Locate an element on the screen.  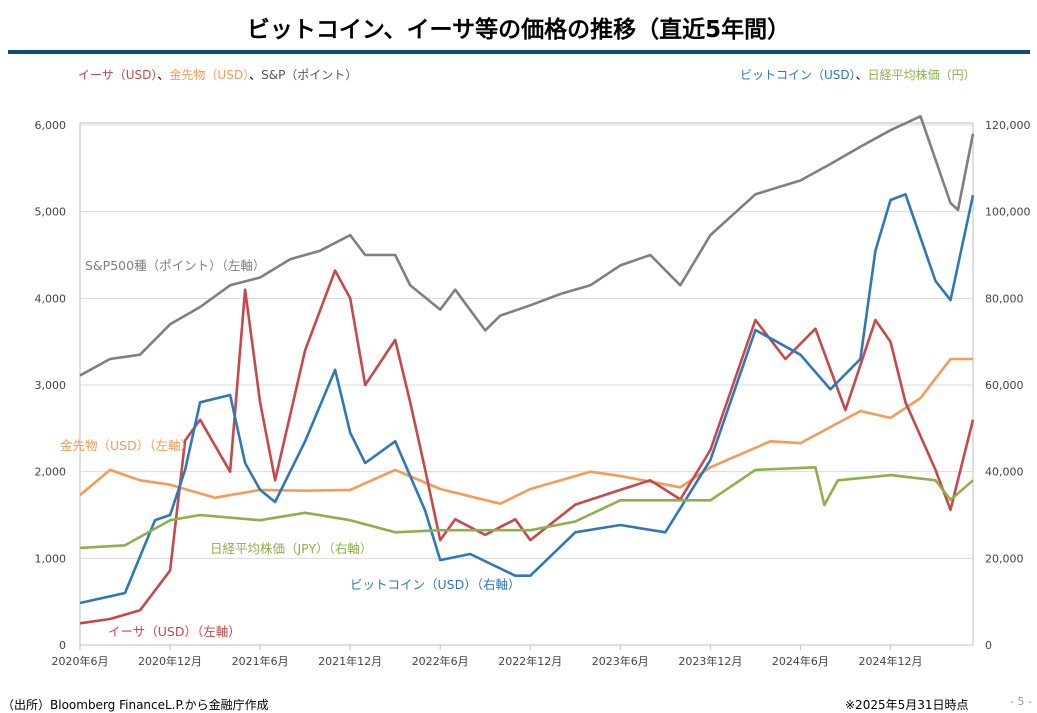
legend-item: S&P（ポイント） is located at coordinates (309, 75).